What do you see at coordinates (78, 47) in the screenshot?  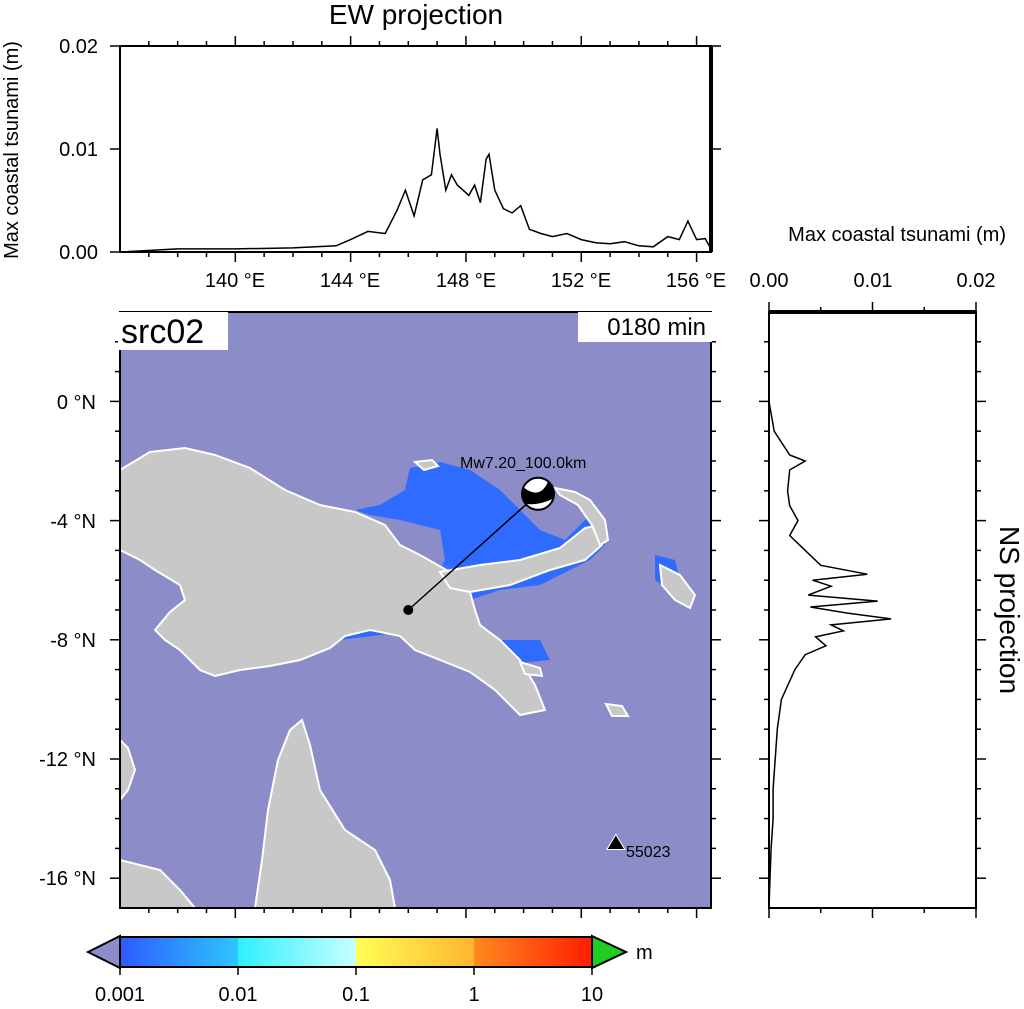 I see `ew-ytick-label: 0.02` at bounding box center [78, 47].